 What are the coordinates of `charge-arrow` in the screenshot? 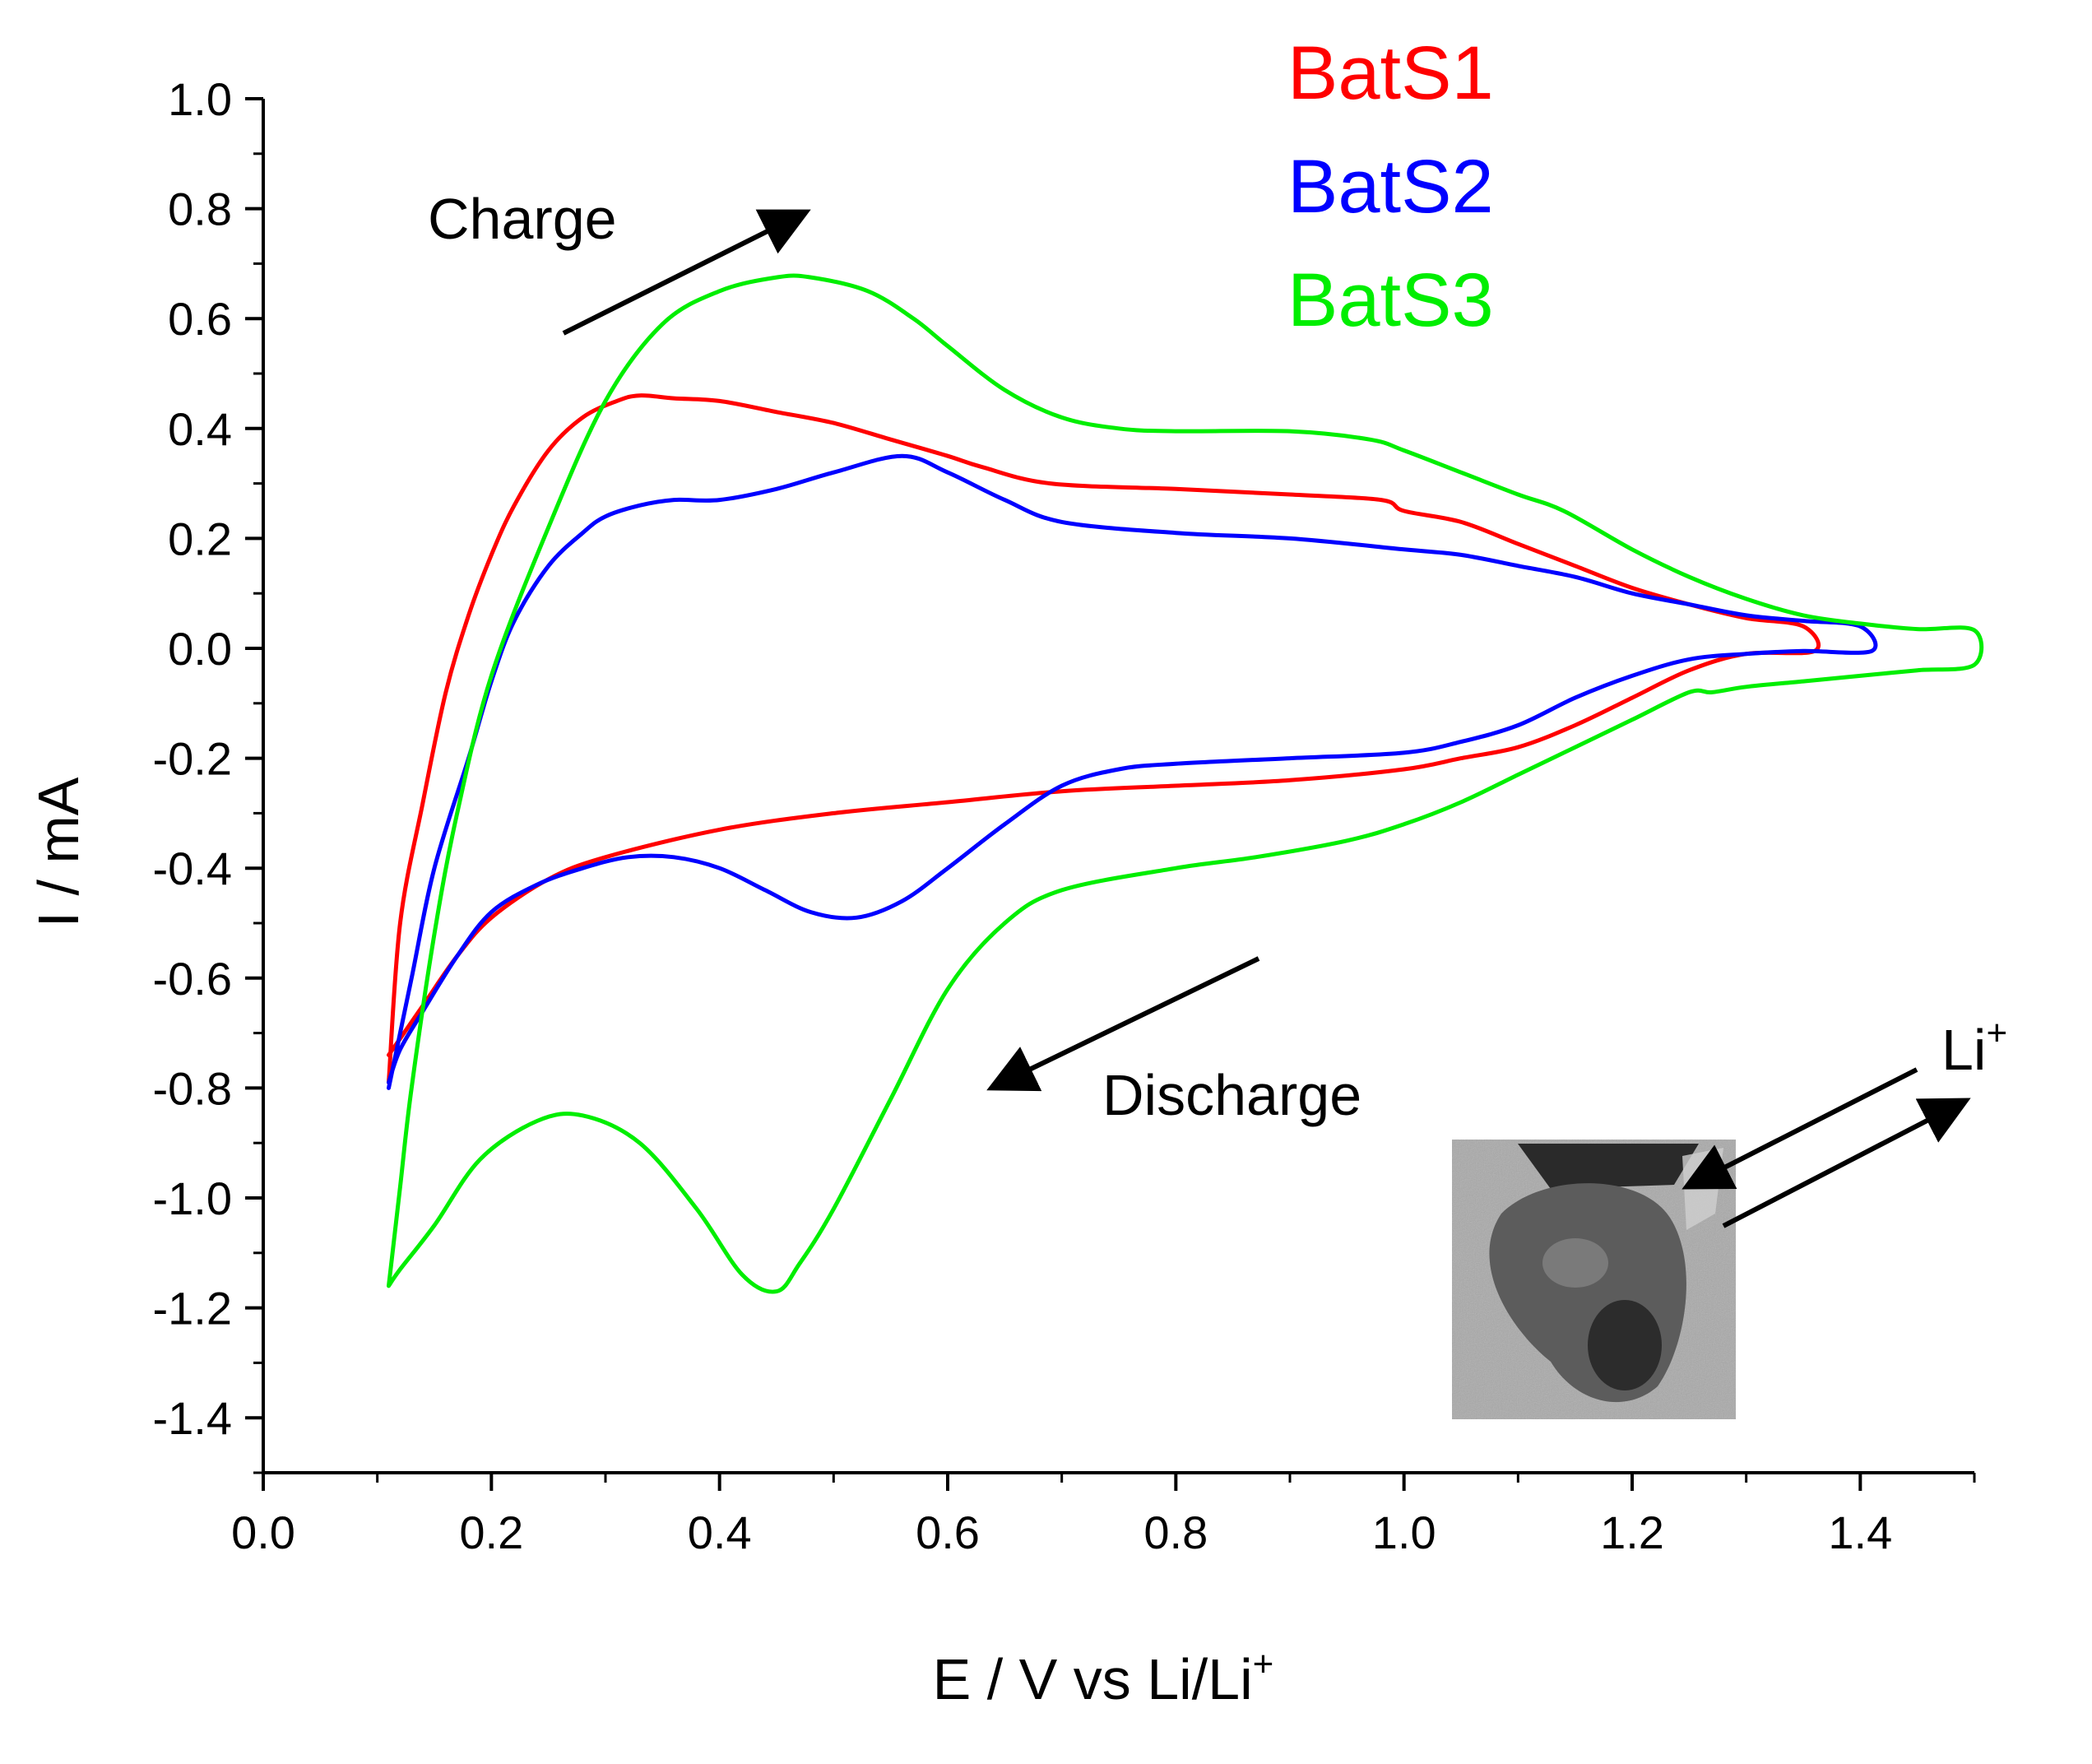 It's located at (686, 272).